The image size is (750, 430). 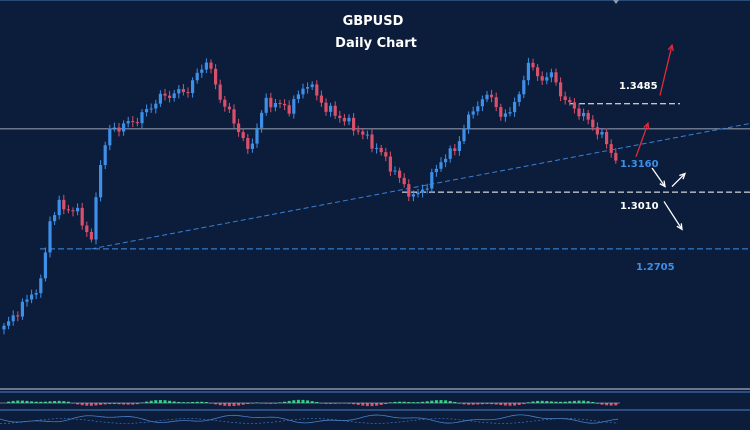 I want to click on scenario-arrow, so click(x=642, y=139).